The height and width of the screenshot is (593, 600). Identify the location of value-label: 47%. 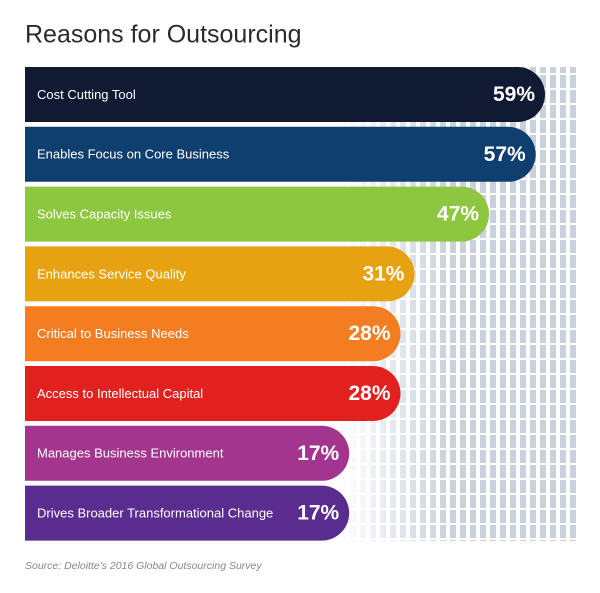
(458, 214).